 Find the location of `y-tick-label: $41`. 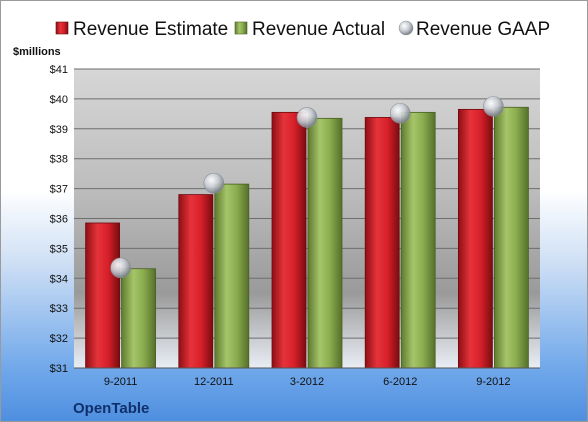

y-tick-label: $41 is located at coordinates (59, 70).